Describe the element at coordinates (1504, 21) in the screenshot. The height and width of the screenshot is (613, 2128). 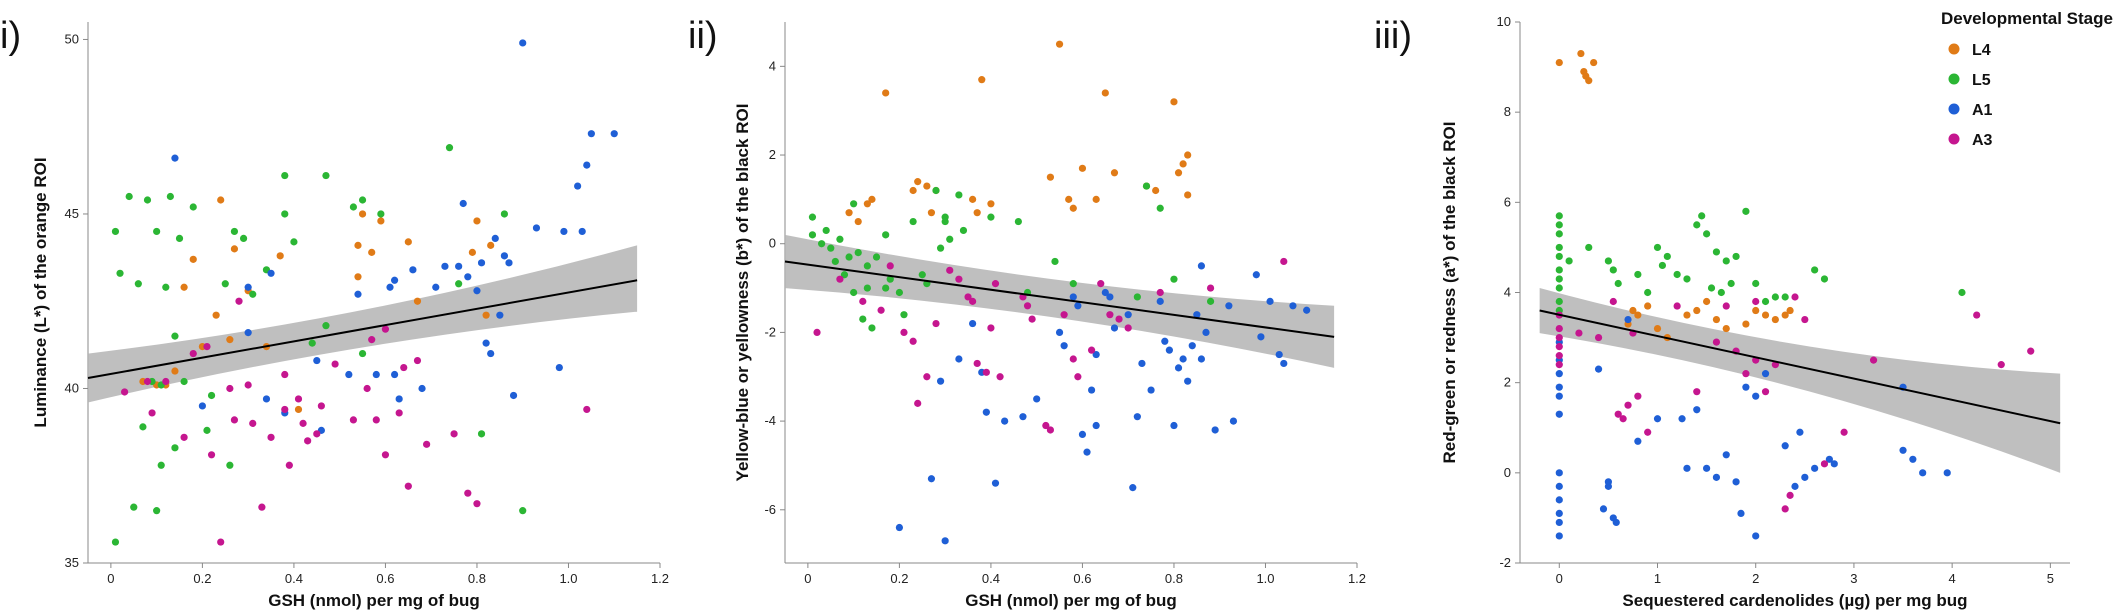
I see `y-tick-label: 10` at that location.